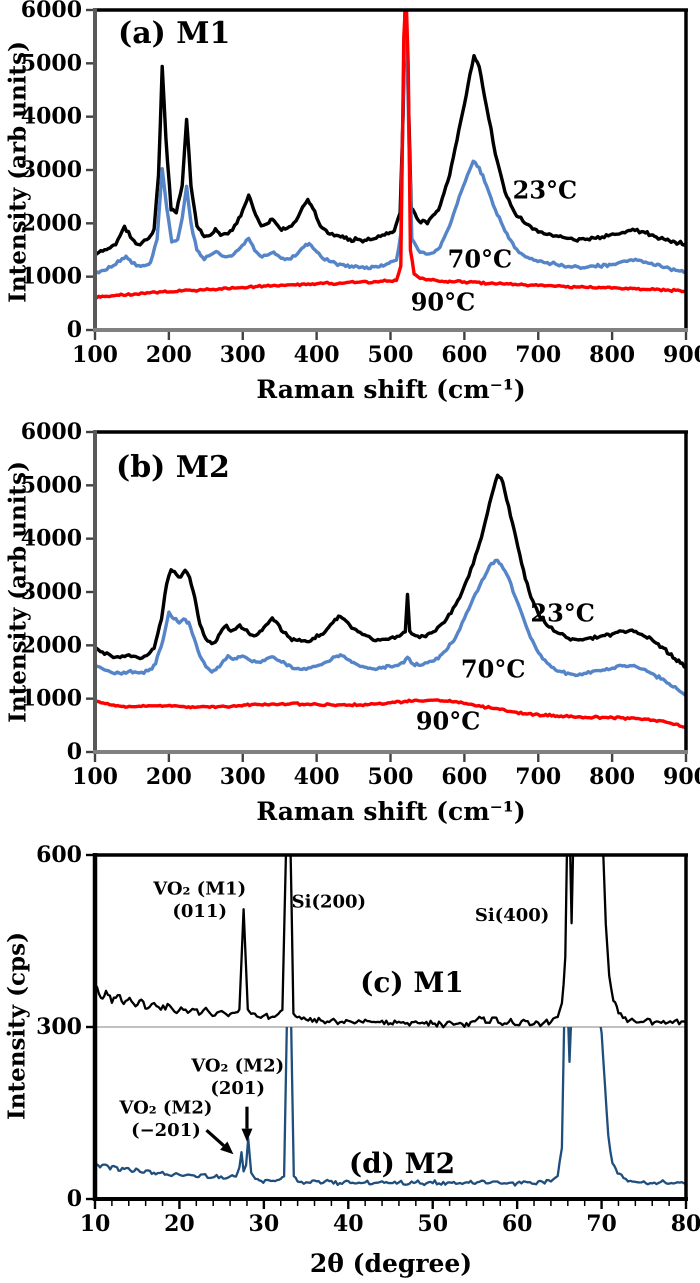 The width and height of the screenshot is (700, 1283). Describe the element at coordinates (348, 1224) in the screenshot. I see `x-tick-label: 40` at that location.